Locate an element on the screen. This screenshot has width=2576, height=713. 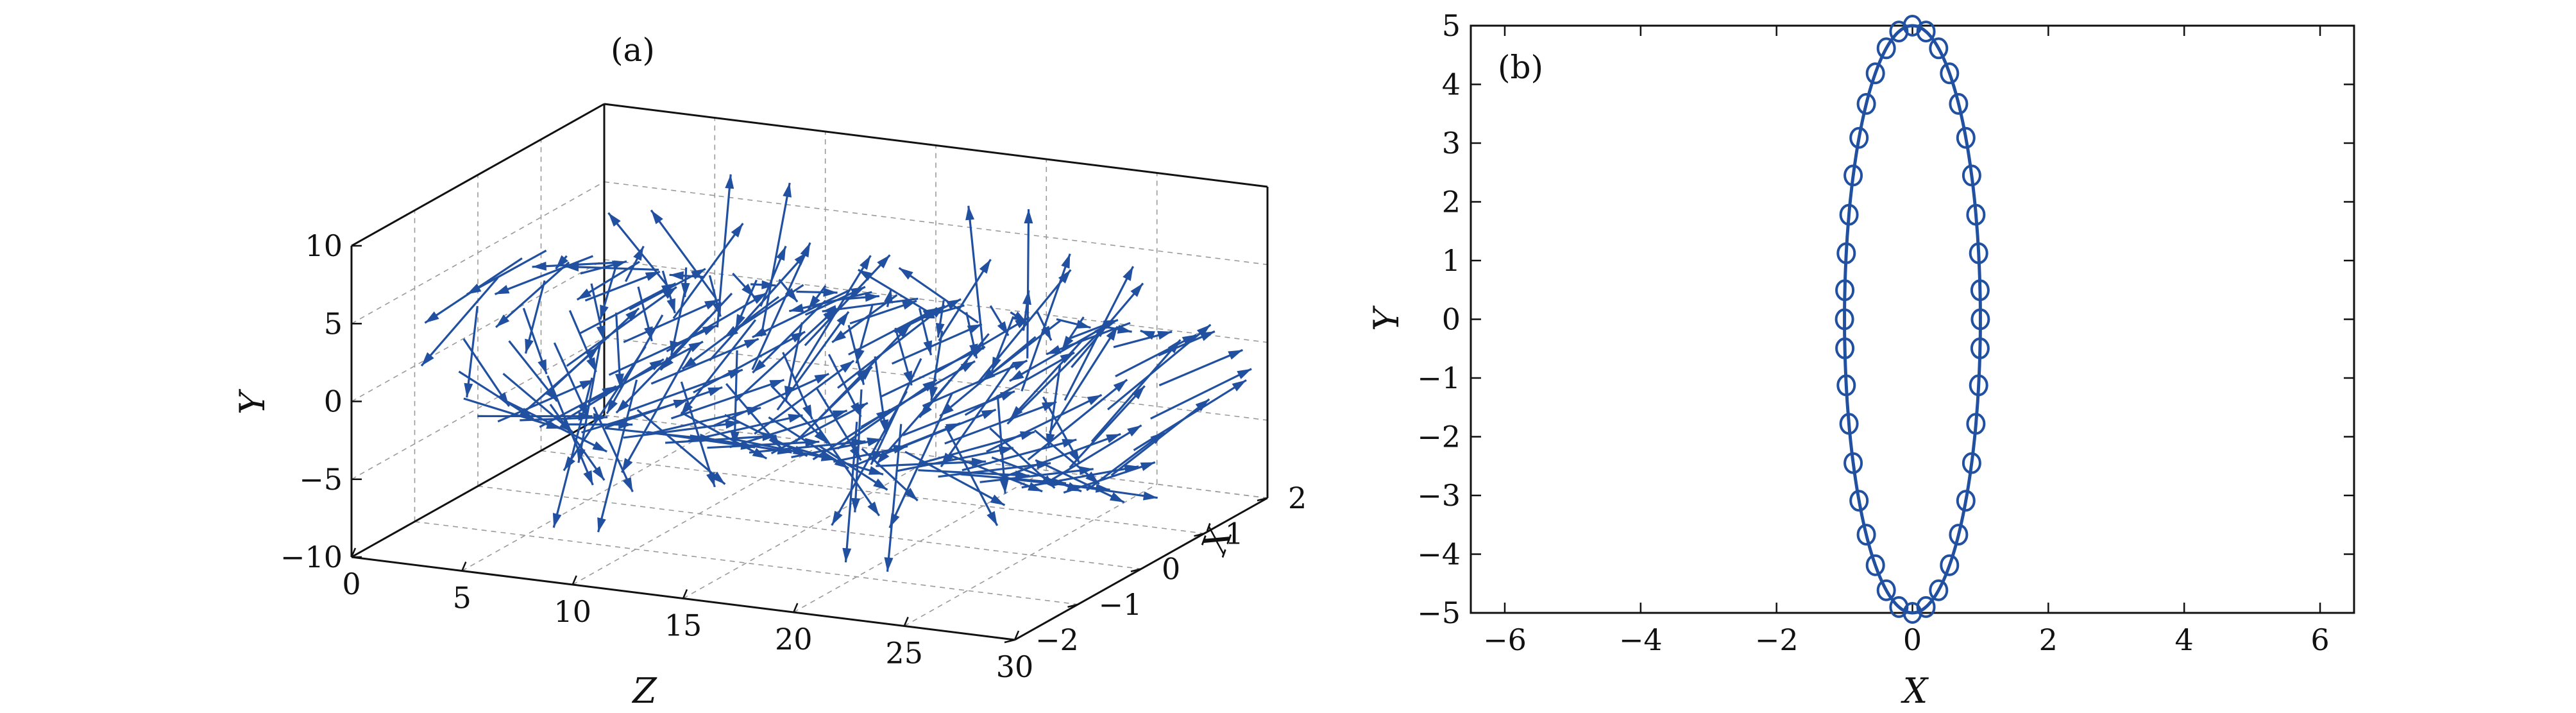
grid-line is located at coordinates (588, 500).